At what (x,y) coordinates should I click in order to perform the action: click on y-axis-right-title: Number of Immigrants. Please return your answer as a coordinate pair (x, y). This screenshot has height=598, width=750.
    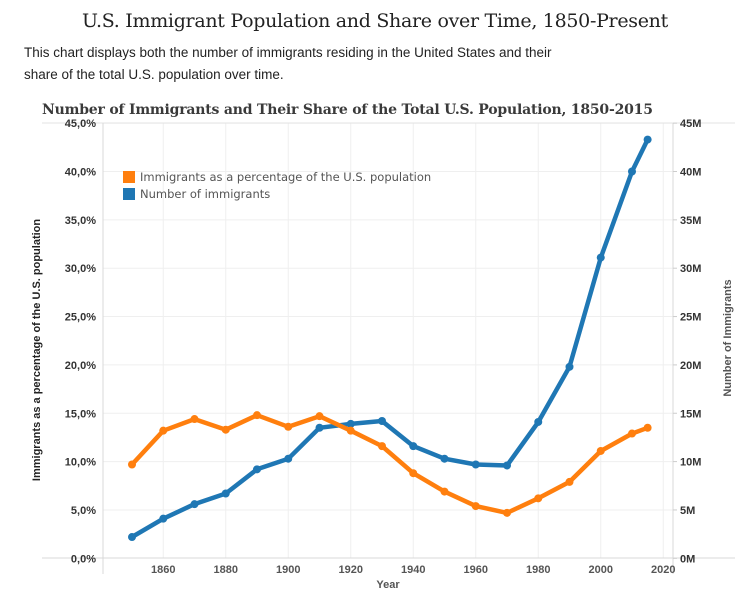
    Looking at the image, I should click on (728, 337).